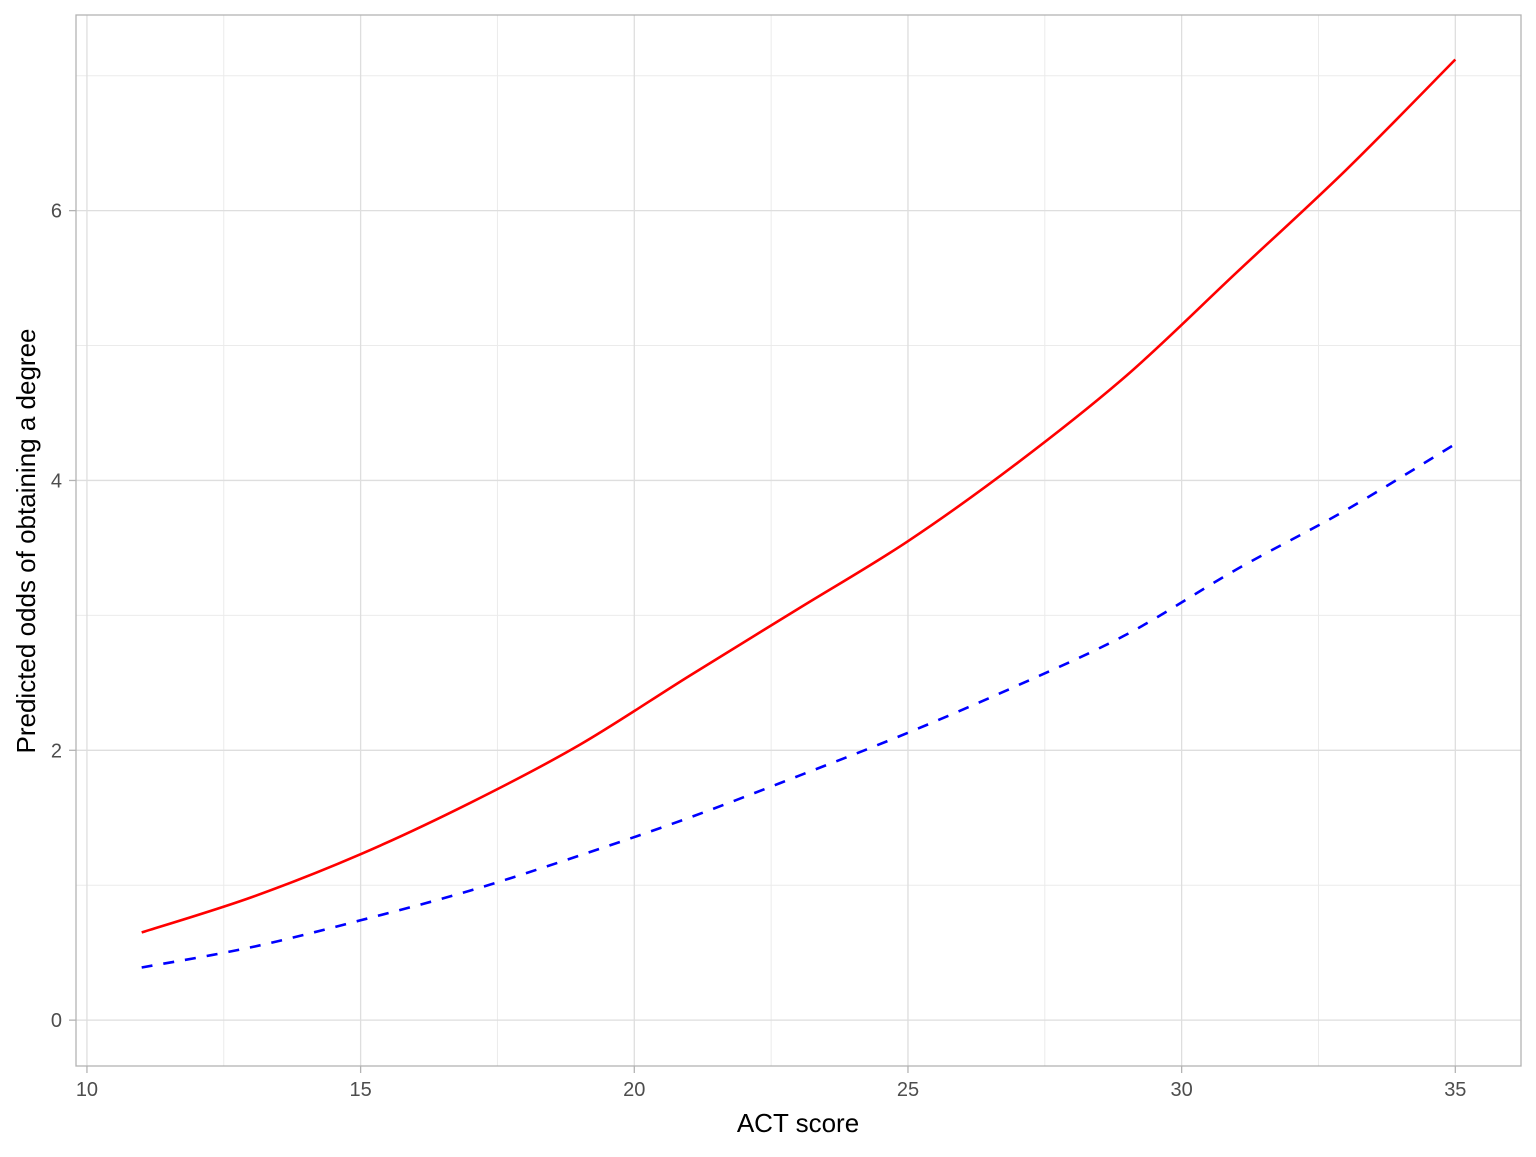 This screenshot has width=1536, height=1157. Describe the element at coordinates (634, 1090) in the screenshot. I see `x-tick-label: 20` at that location.